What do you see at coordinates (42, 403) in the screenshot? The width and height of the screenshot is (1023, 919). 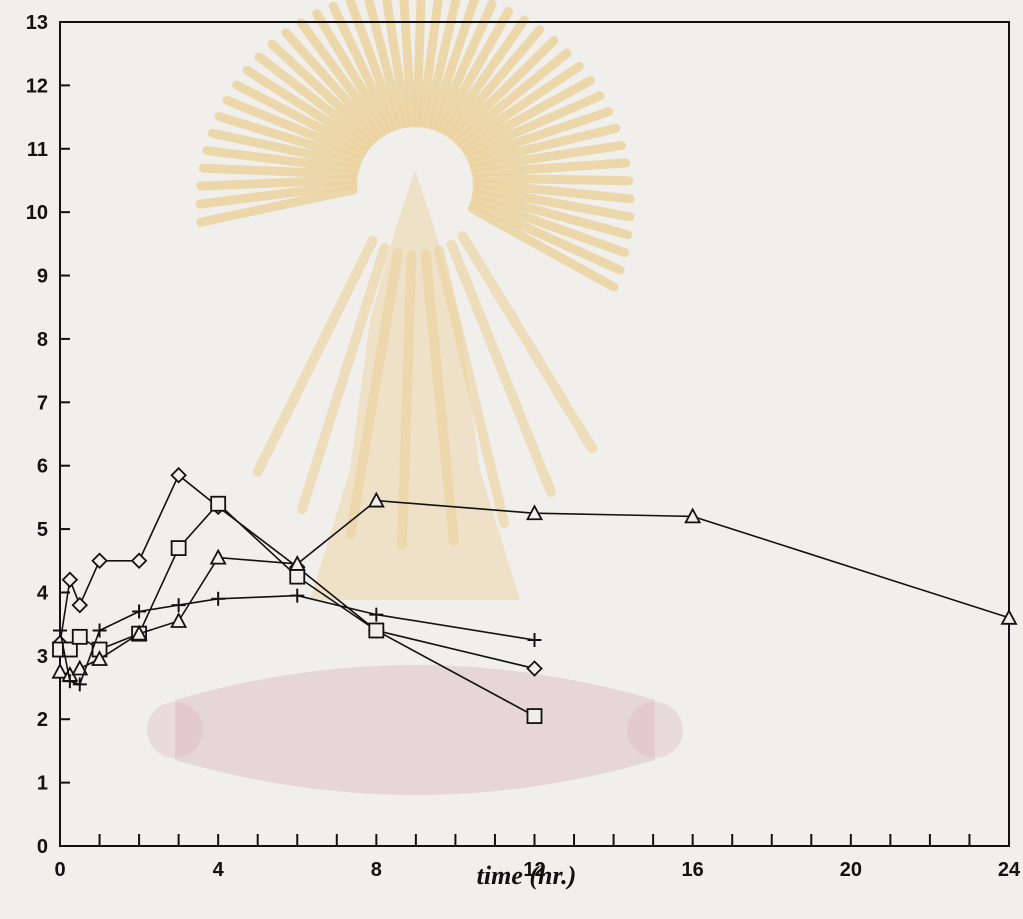 I see `y-tick-label: 7` at bounding box center [42, 403].